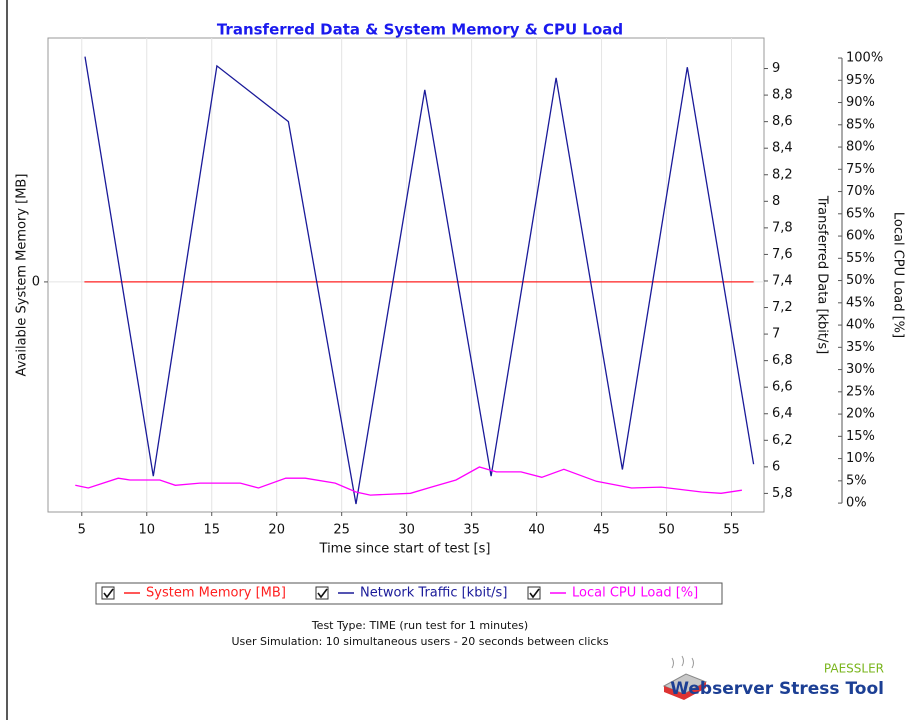 This screenshot has height=724, width=916. Describe the element at coordinates (635, 593) in the screenshot. I see `legend-label: Local CPU Load [%]` at that location.